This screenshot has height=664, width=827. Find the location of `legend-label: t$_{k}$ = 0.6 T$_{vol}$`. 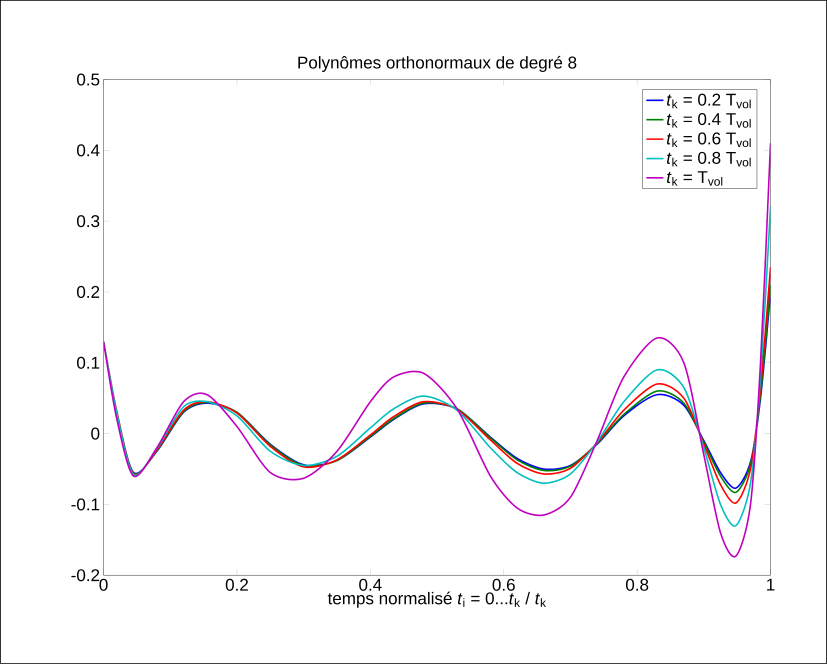

legend-label: t$_{k}$ = 0.6 T$_{vol}$ is located at coordinates (709, 140).